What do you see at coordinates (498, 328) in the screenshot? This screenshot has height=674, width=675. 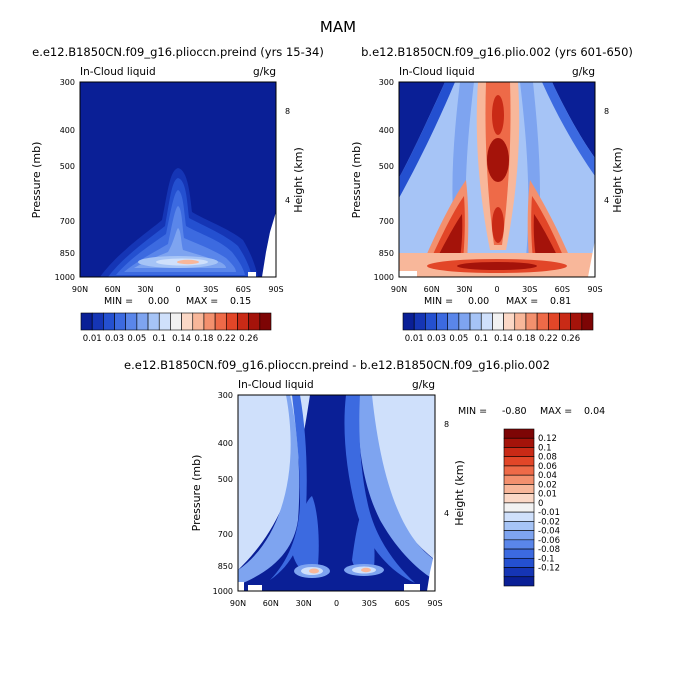 I see `colorbar: 0.01 0.03 0.05 0.1 0.14 0.18 0.22 0.26` at bounding box center [498, 328].